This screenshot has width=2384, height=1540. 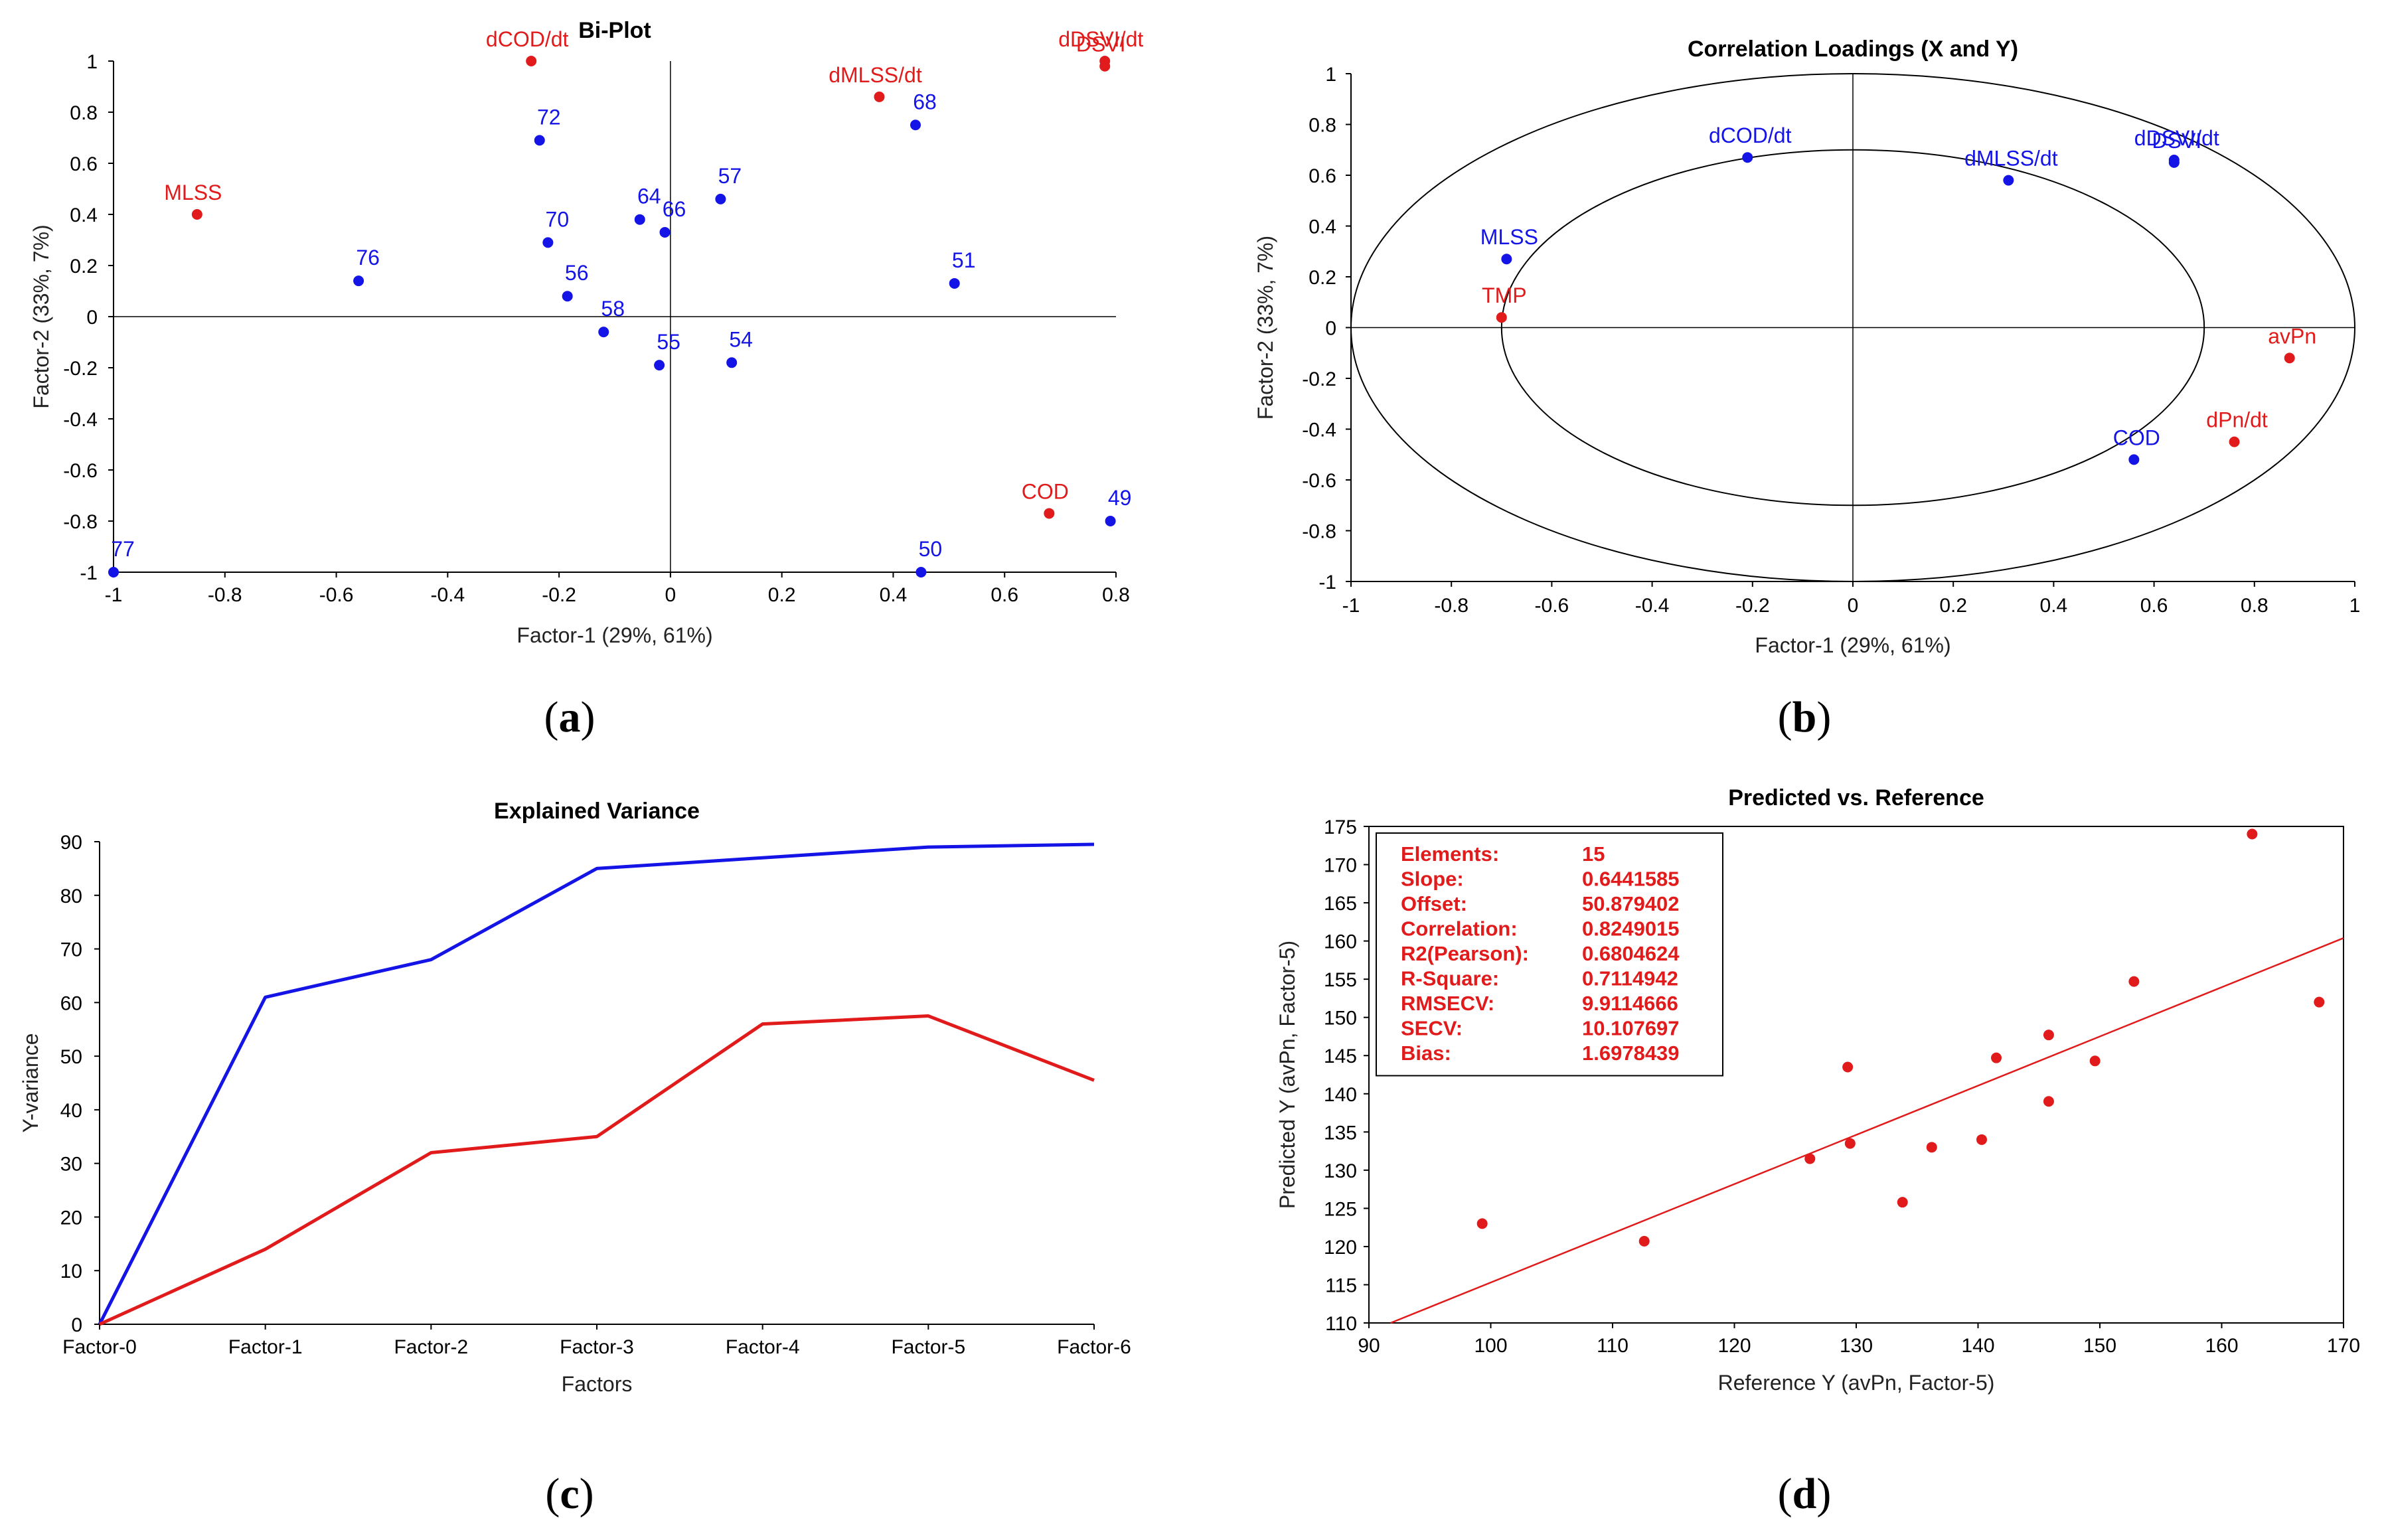 What do you see at coordinates (1852, 328) in the screenshot?
I see `correlation-circle` at bounding box center [1852, 328].